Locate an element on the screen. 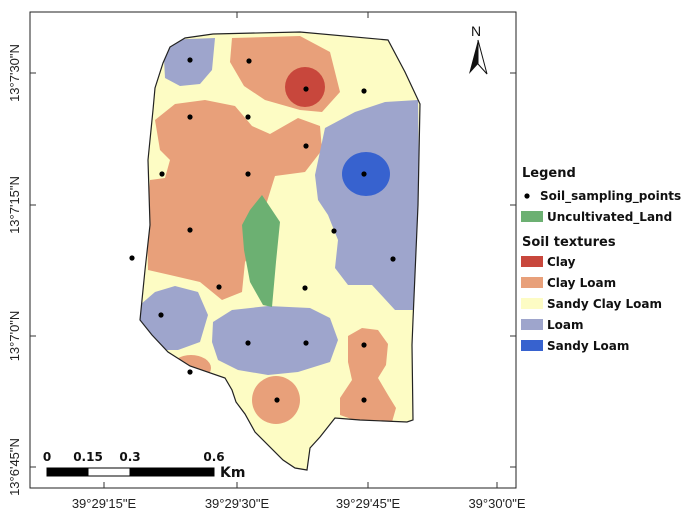 This screenshot has width=685, height=524. legend-soil-heading: Soil textures is located at coordinates (569, 242).